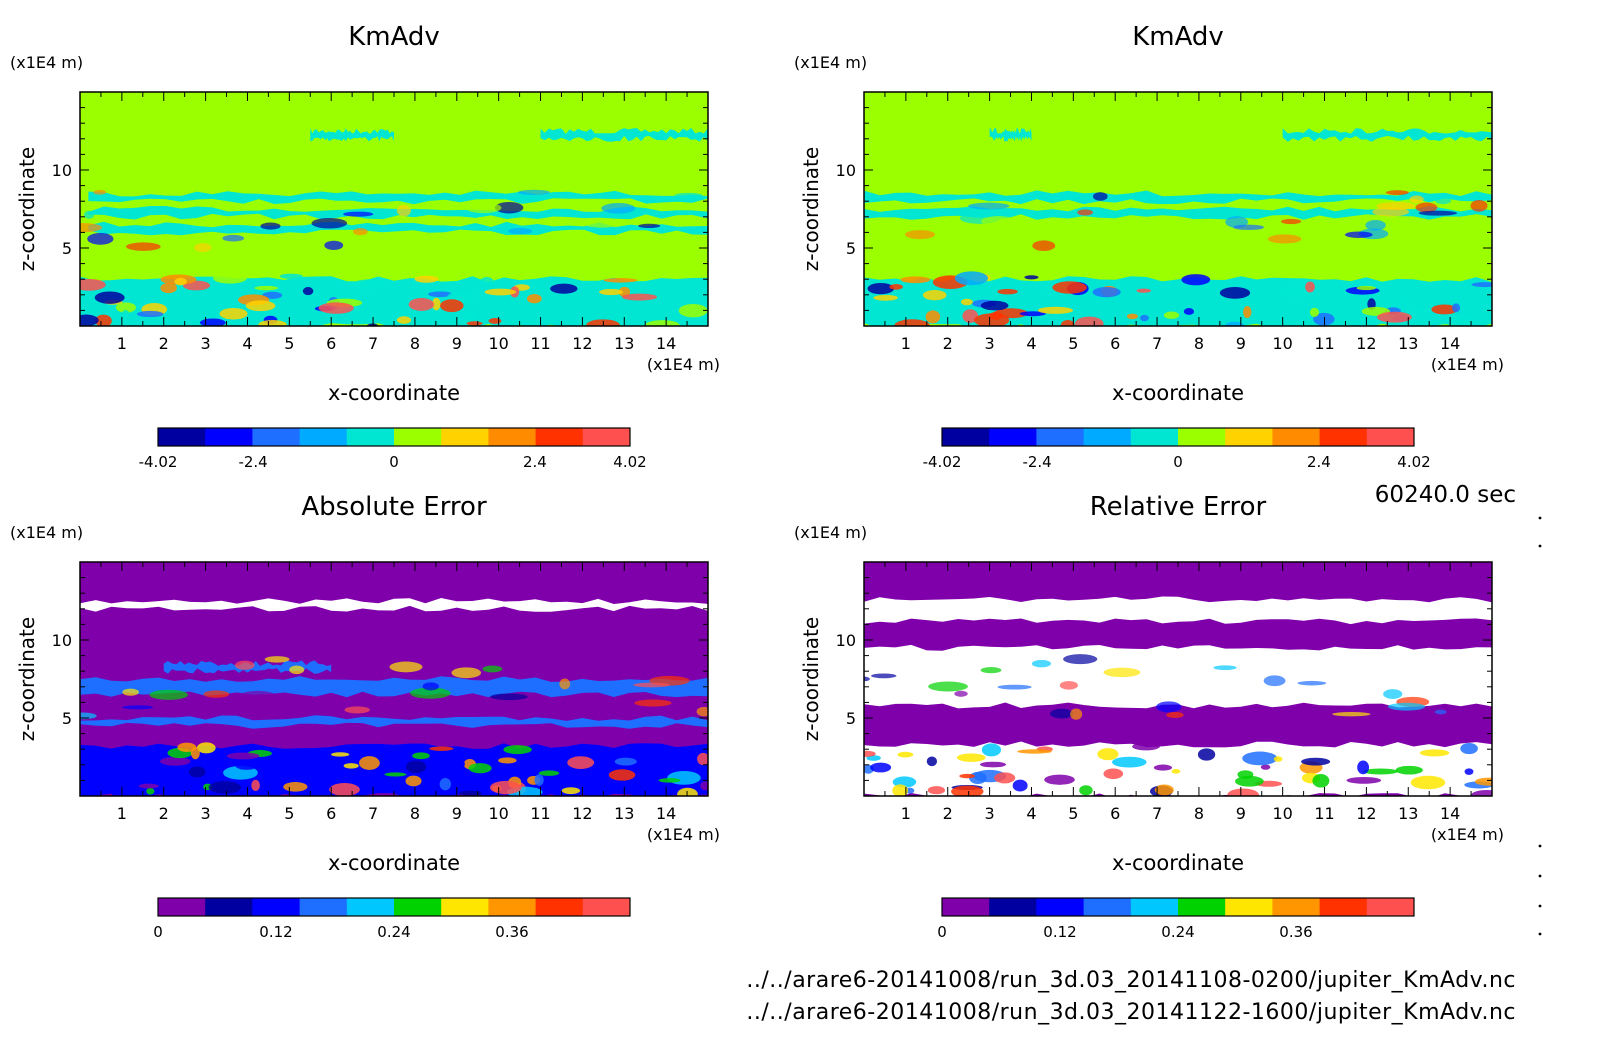  Describe the element at coordinates (683, 364) in the screenshot. I see `x-unit-label: (x1E4 m)` at that location.